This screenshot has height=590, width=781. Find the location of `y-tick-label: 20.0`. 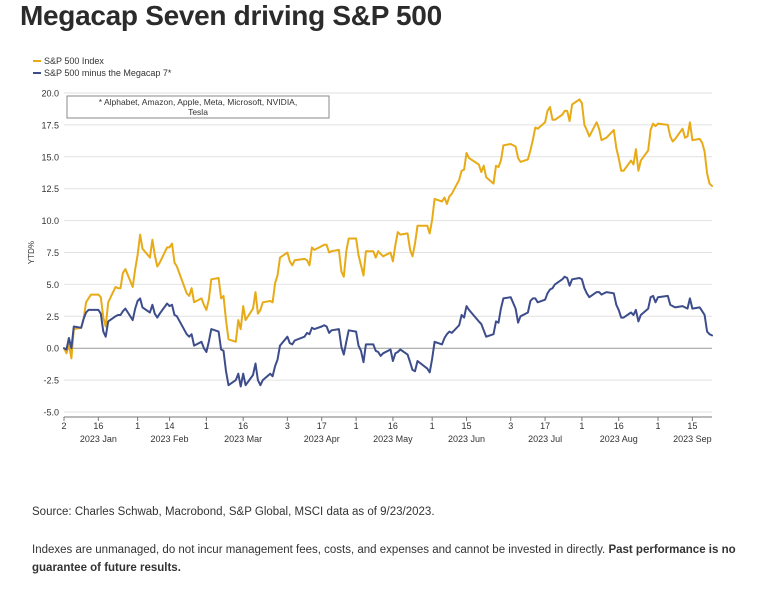

y-tick-label: 20.0 is located at coordinates (50, 94).